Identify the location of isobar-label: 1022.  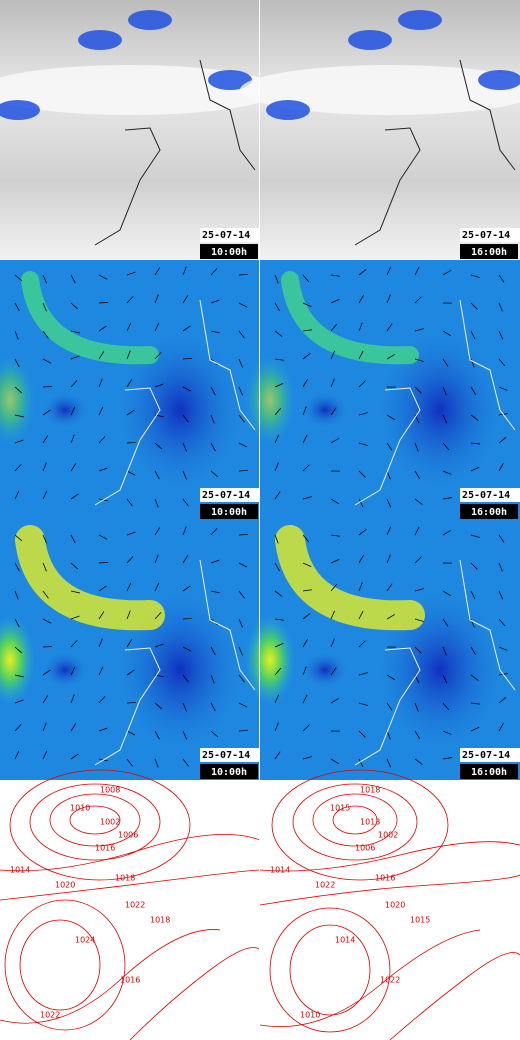
(135, 905).